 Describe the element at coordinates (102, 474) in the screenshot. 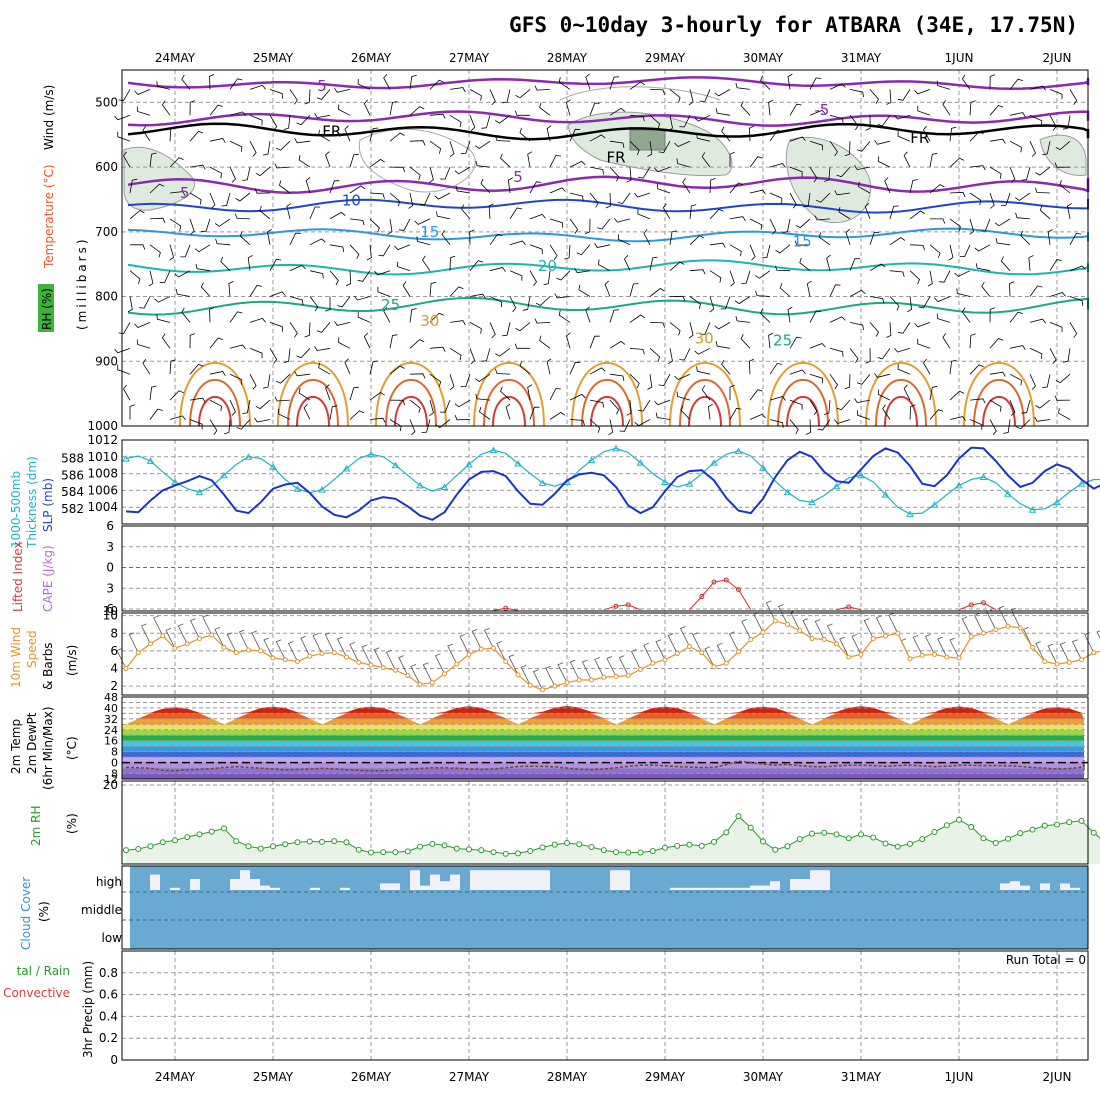

I see `slp-tick: 1008` at that location.